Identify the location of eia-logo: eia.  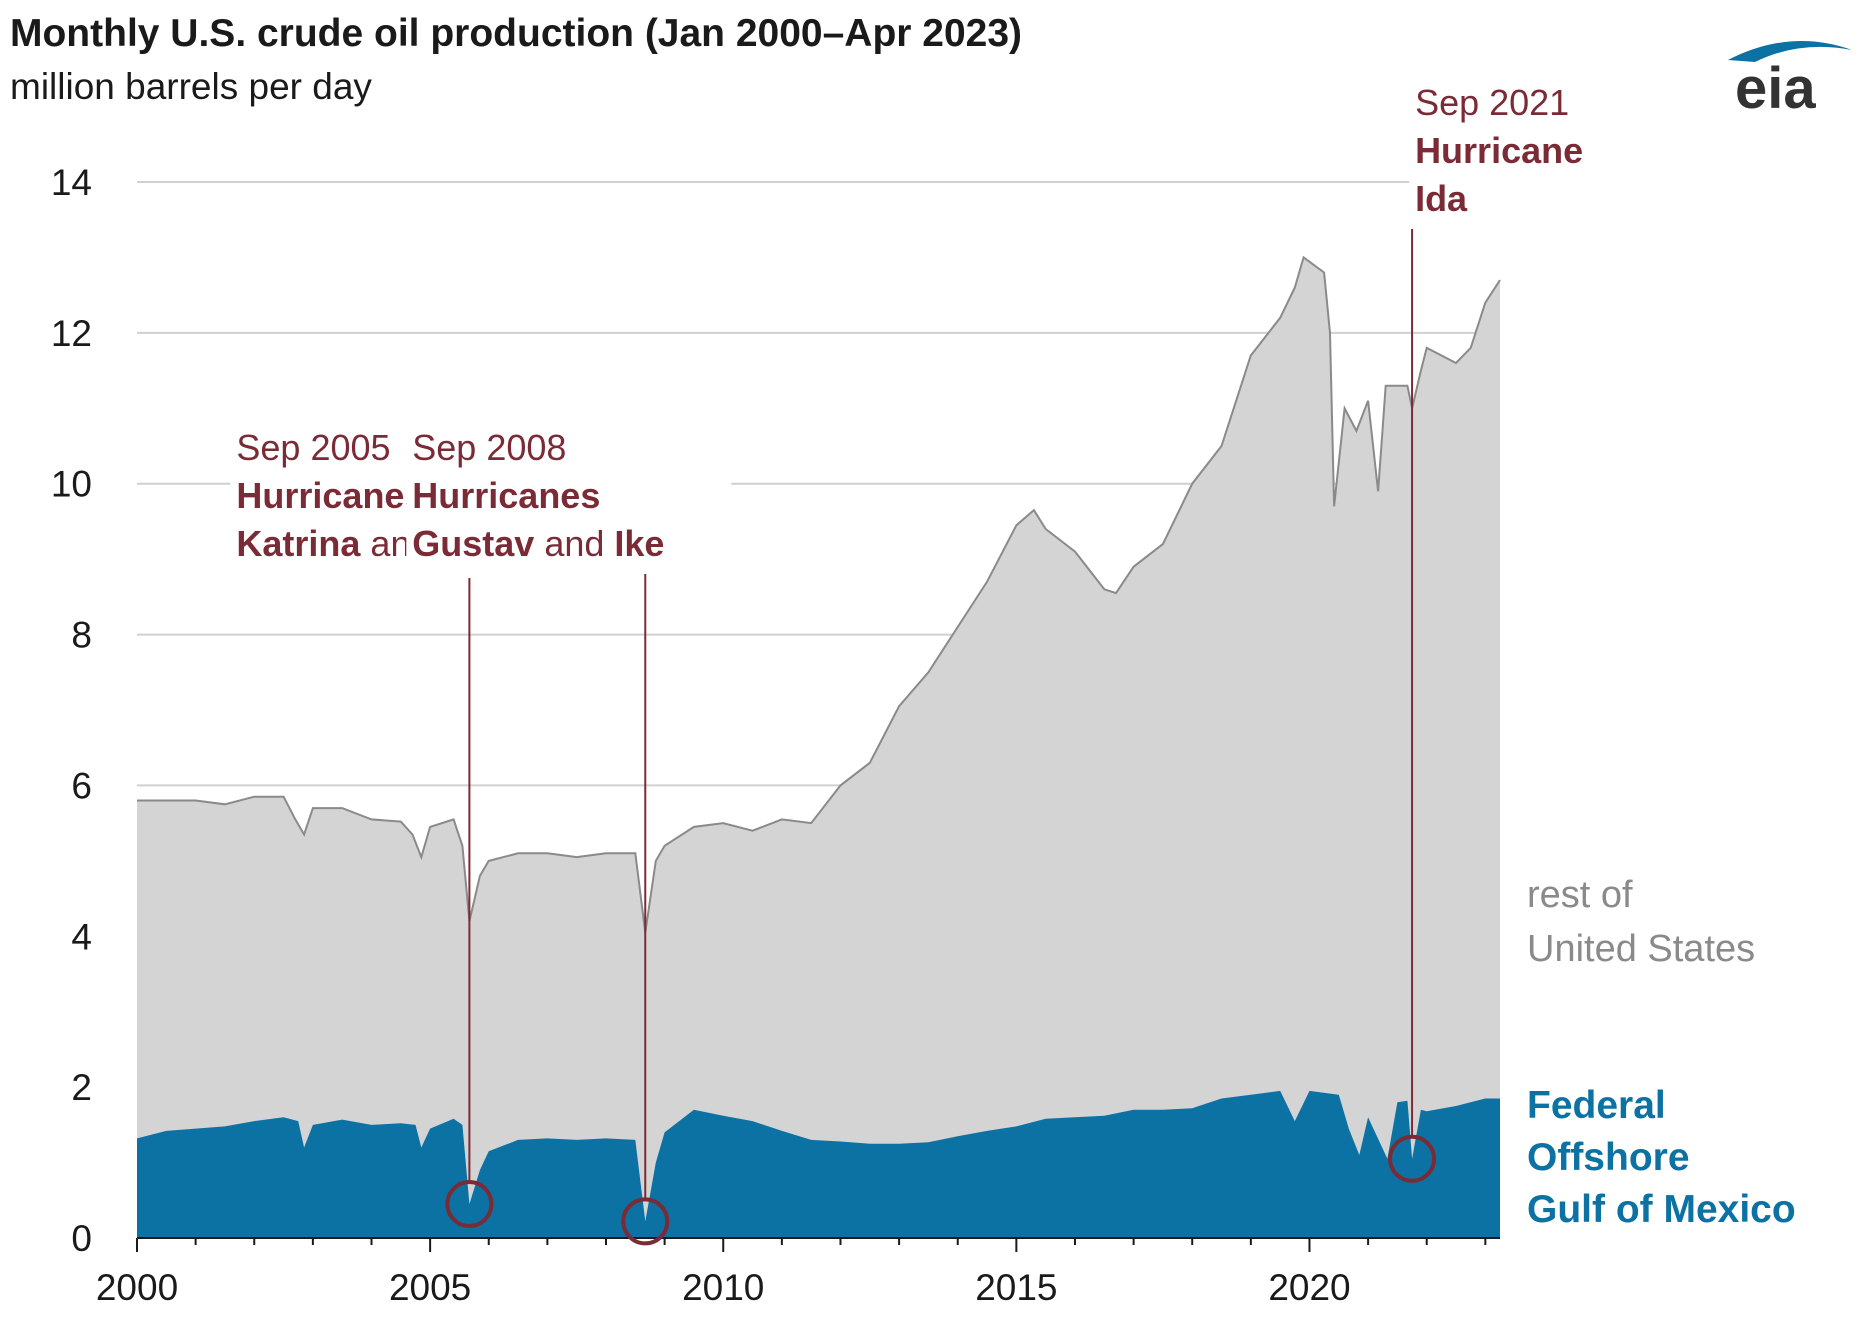
(1790, 81).